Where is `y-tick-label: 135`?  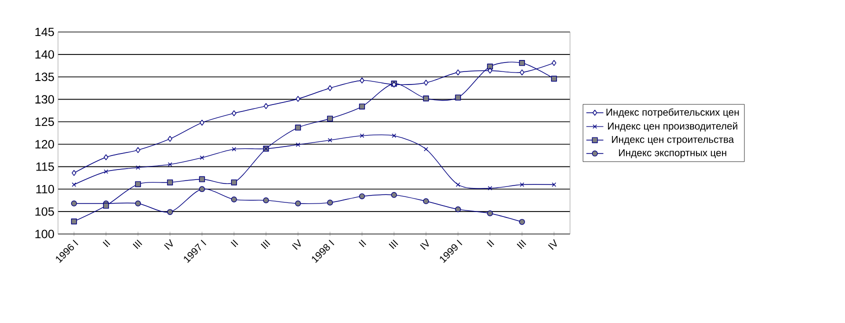
y-tick-label: 135 is located at coordinates (44, 77).